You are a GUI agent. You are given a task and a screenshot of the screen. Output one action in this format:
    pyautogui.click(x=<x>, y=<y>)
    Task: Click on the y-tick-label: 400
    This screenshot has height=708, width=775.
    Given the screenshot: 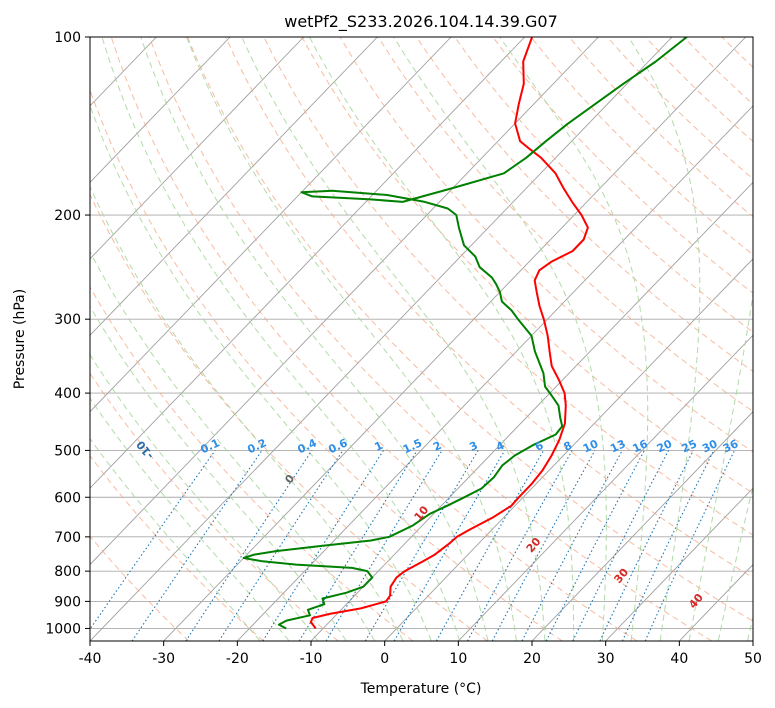 What is the action you would take?
    pyautogui.click(x=67, y=394)
    